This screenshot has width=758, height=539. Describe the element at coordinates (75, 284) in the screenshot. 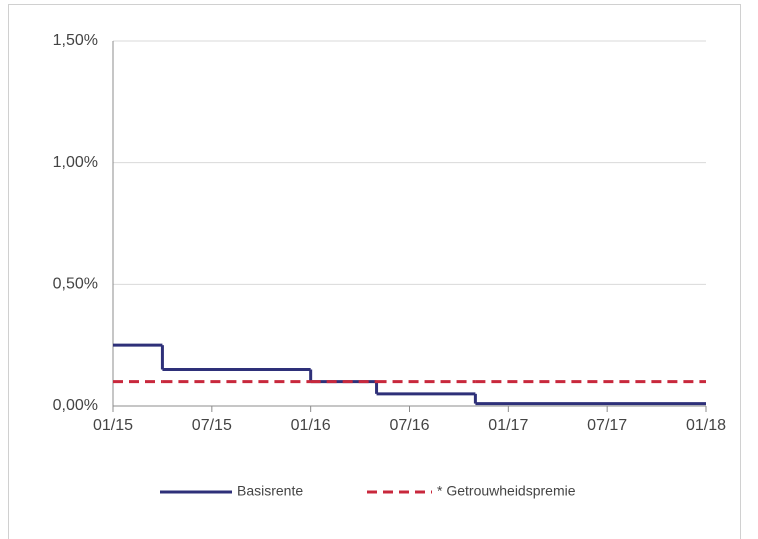

I see `y-tick-label: 0,50%` at that location.